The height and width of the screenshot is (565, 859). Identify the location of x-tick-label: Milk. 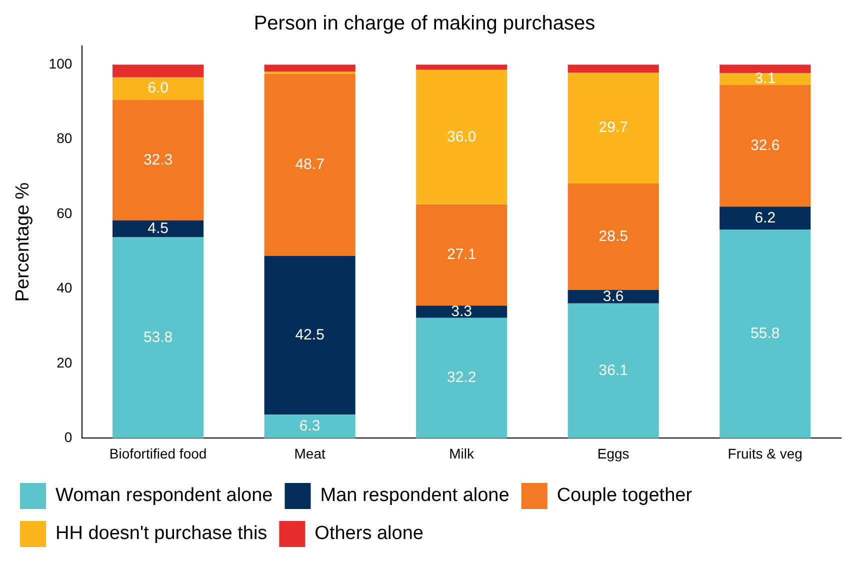
(462, 453).